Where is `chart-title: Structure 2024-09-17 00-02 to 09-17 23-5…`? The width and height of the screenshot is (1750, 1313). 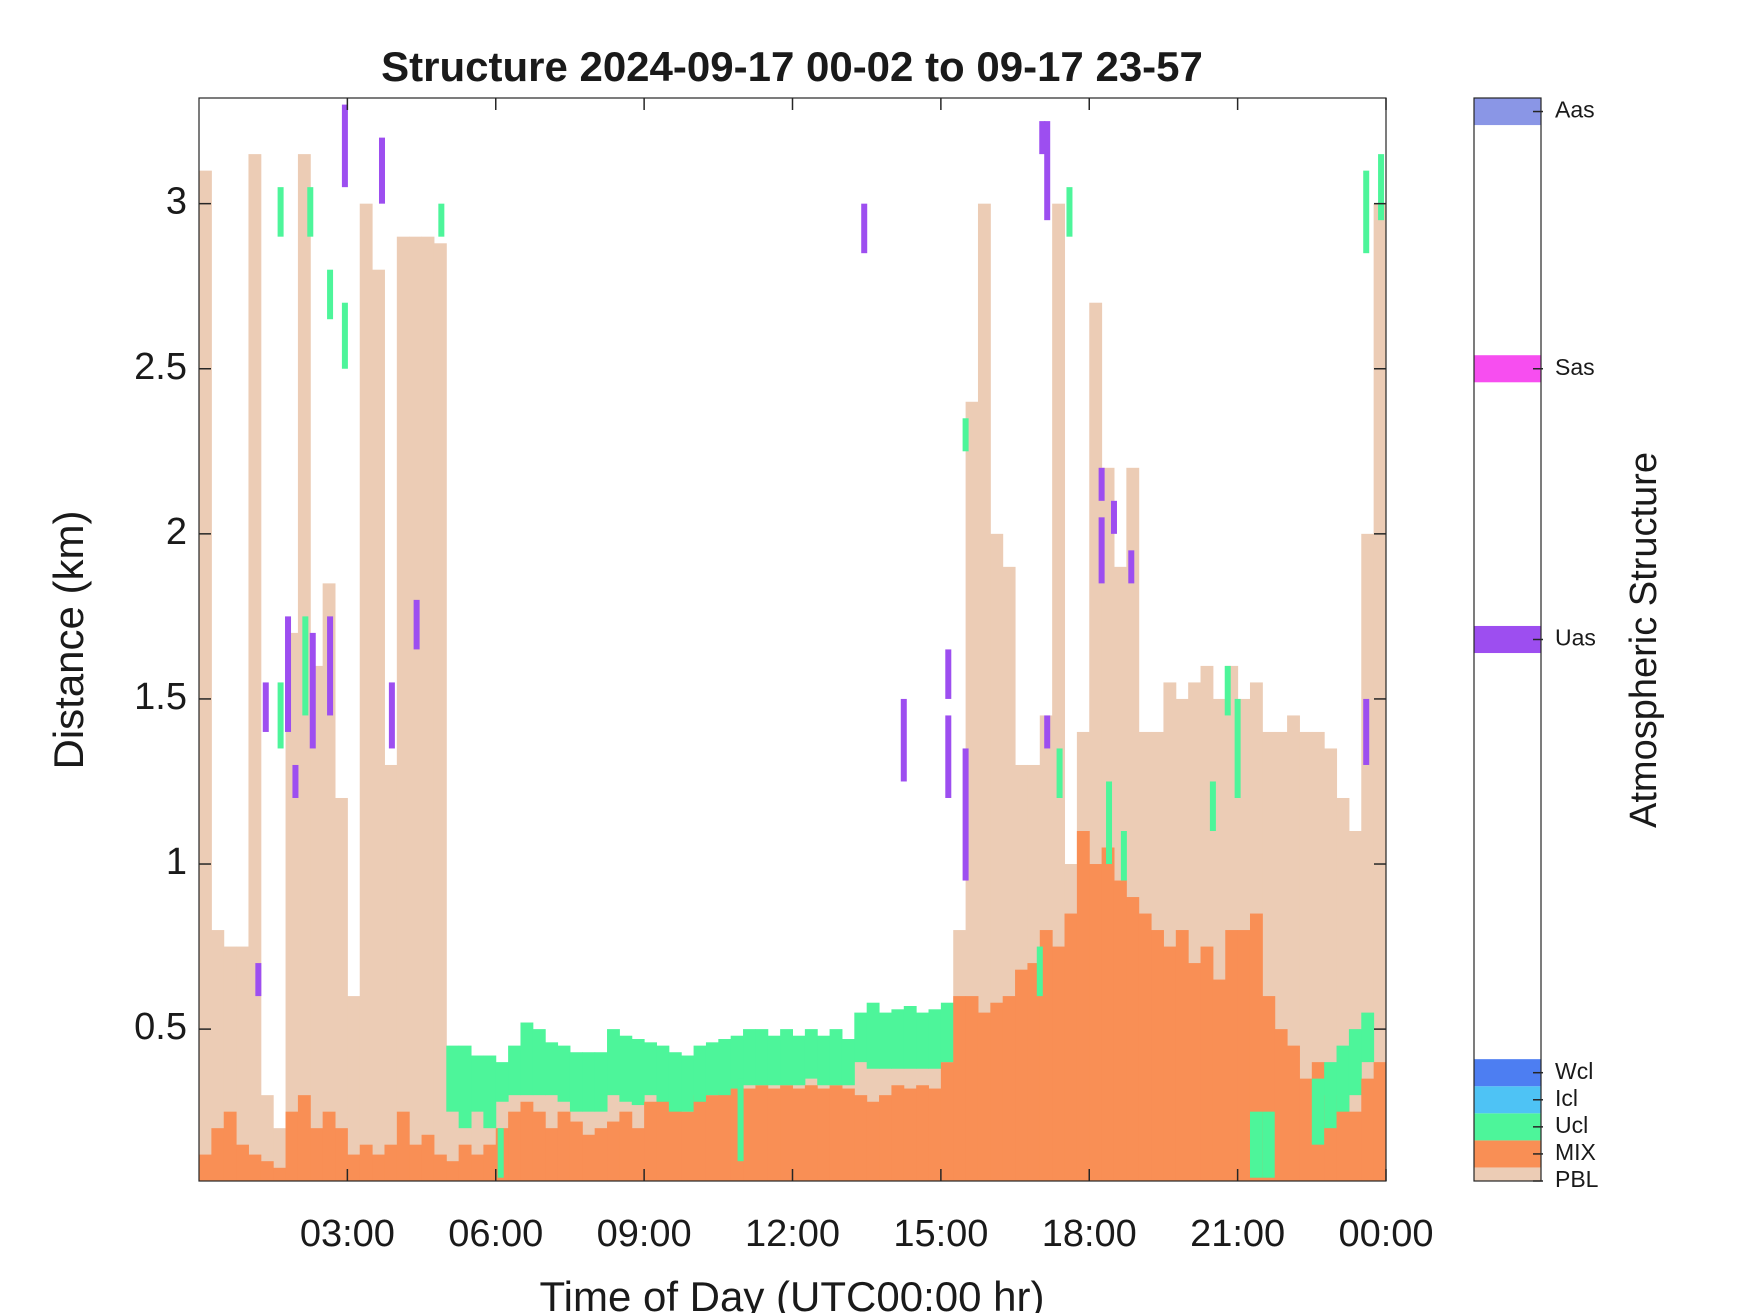
chart-title: Structure 2024-09-17 00-02 to 09-17 23-5… is located at coordinates (792, 66).